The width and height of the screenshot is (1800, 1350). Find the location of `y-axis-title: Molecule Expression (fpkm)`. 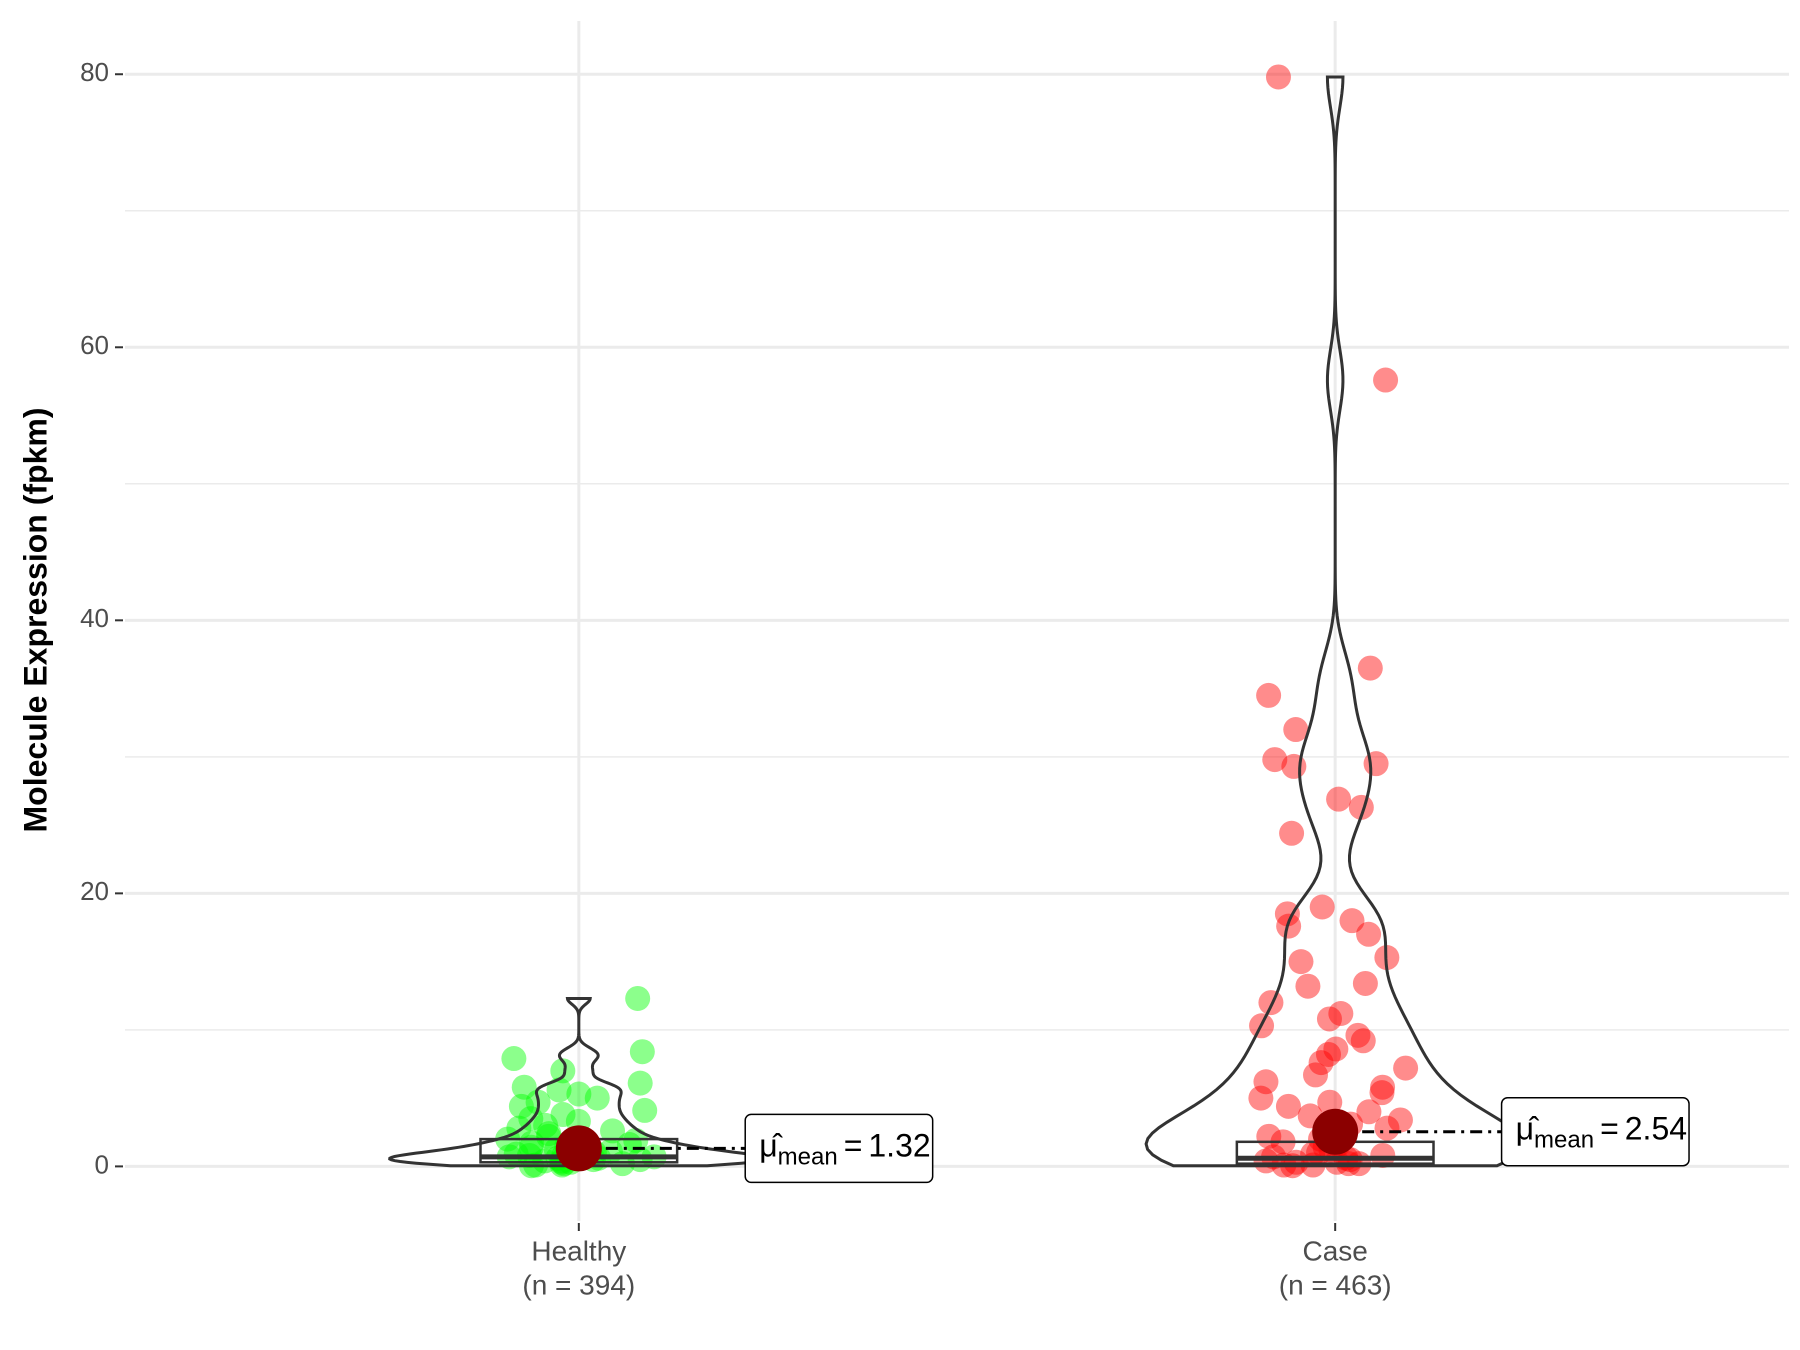

y-axis-title: Molecule Expression (fpkm) is located at coordinates (35, 620).